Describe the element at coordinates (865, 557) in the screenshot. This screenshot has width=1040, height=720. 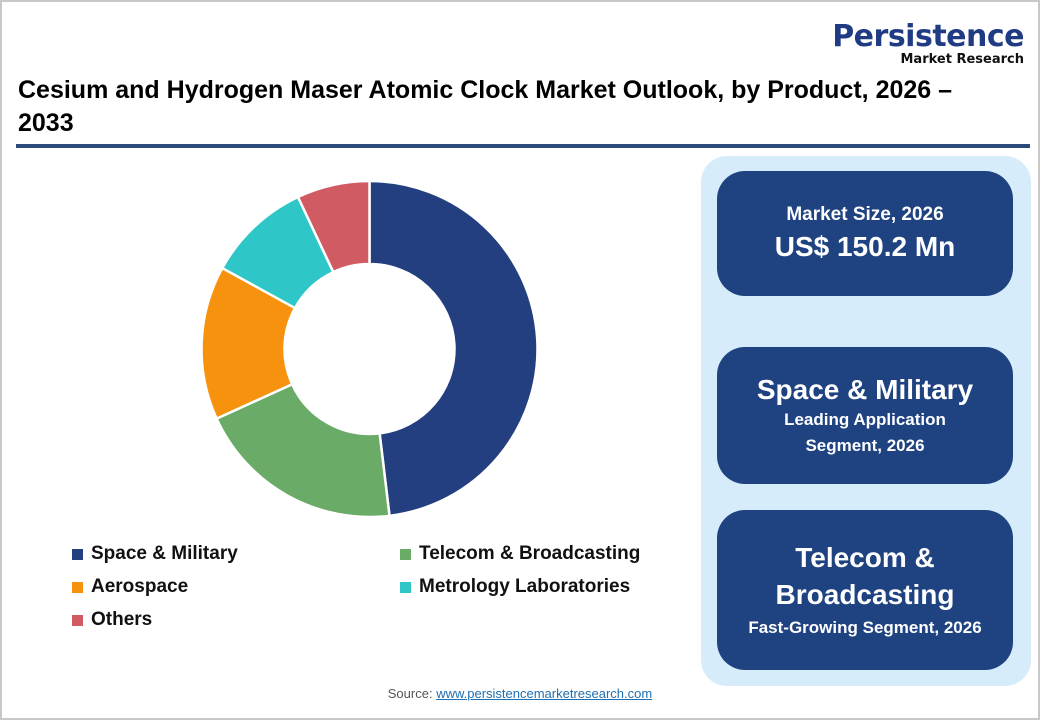
I see `fast-growing-segment-name-line1: Telecom &` at that location.